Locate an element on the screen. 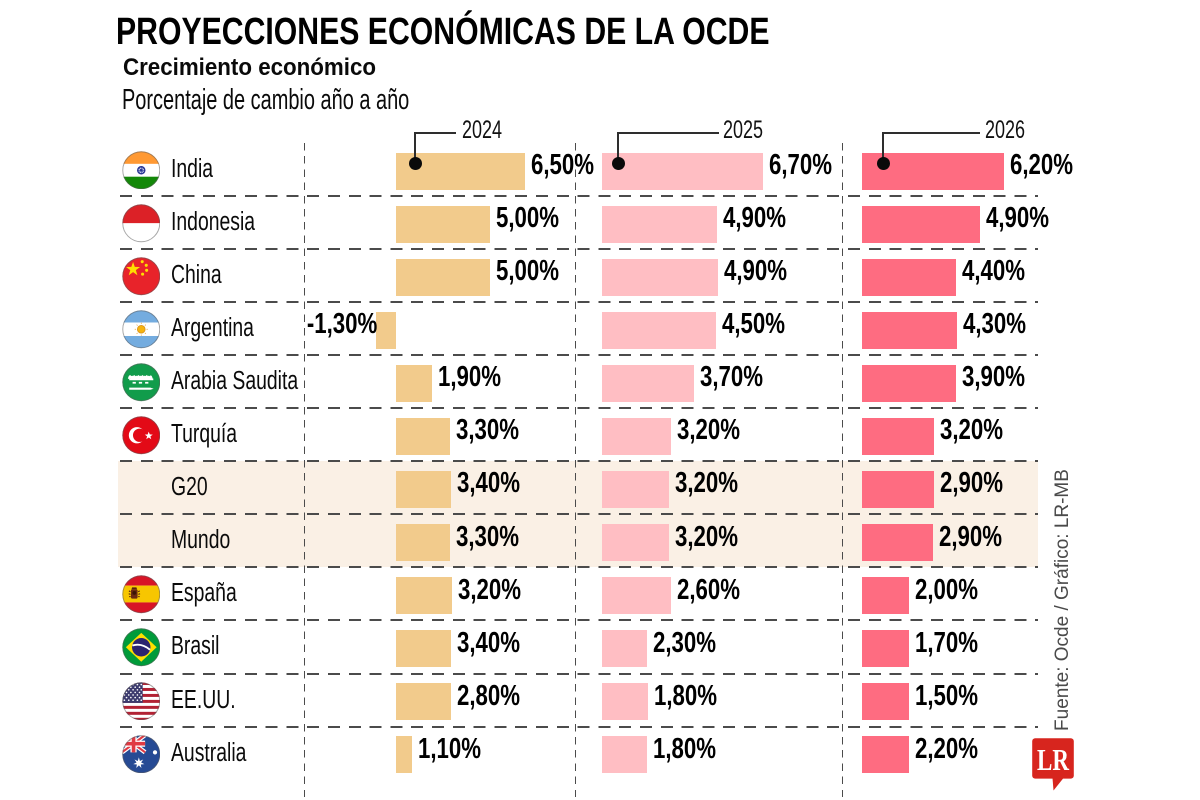 Image resolution: width=1200 pixels, height=800 pixels. svg-text: LR is located at coordinates (1053, 759).